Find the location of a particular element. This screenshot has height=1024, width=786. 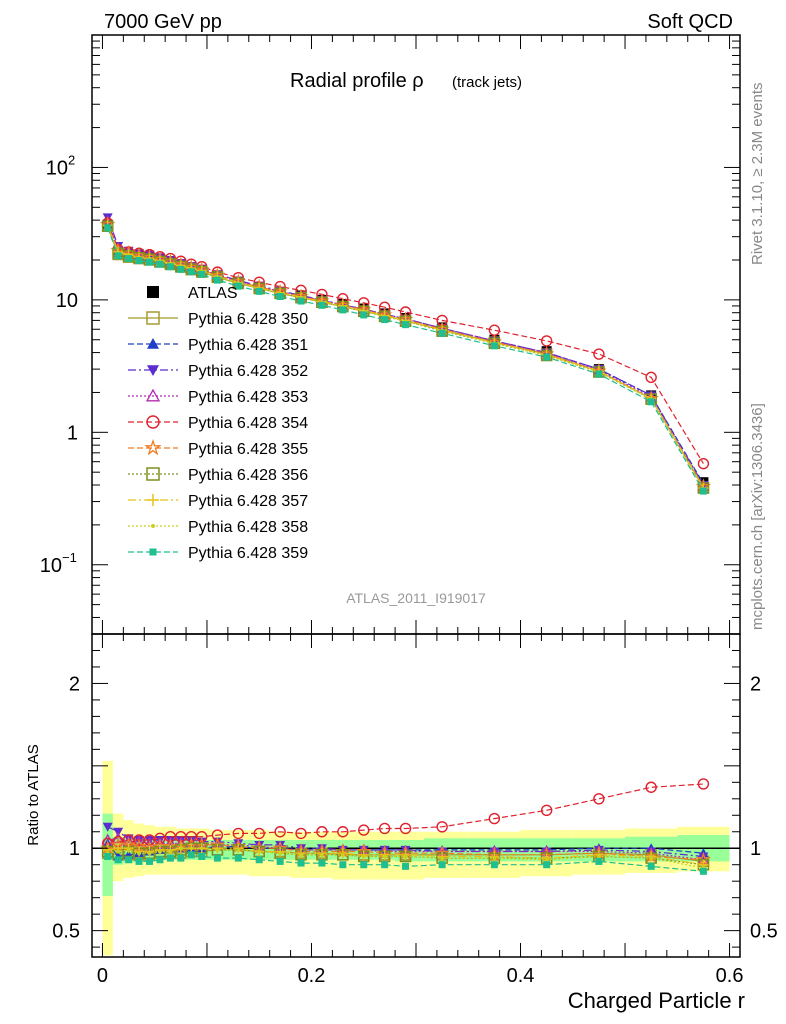

ratio-y-tick-label-right: 2 is located at coordinates (755, 684).